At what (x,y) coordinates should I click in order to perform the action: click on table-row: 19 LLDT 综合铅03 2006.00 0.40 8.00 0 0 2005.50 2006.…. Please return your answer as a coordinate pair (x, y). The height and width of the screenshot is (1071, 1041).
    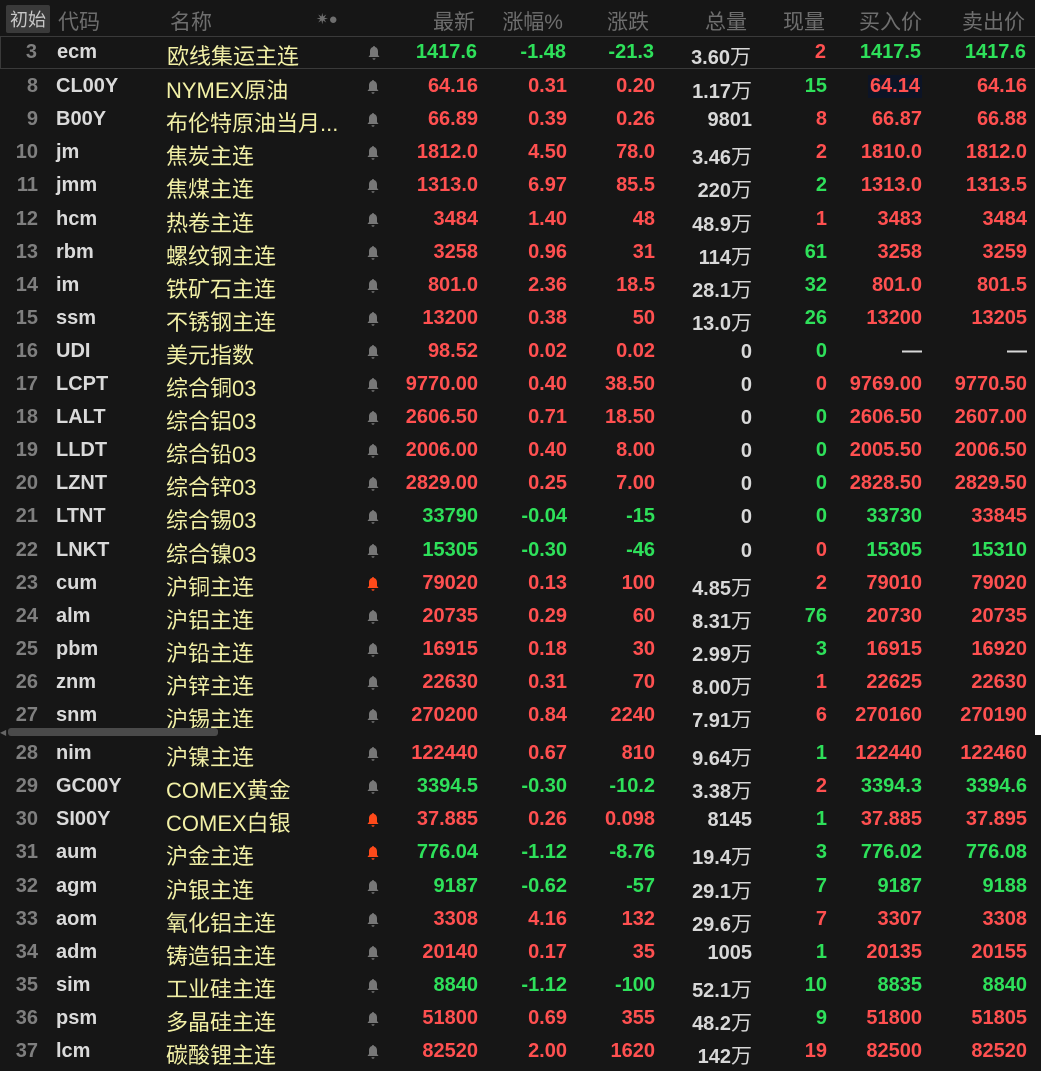
    Looking at the image, I should click on (520, 451).